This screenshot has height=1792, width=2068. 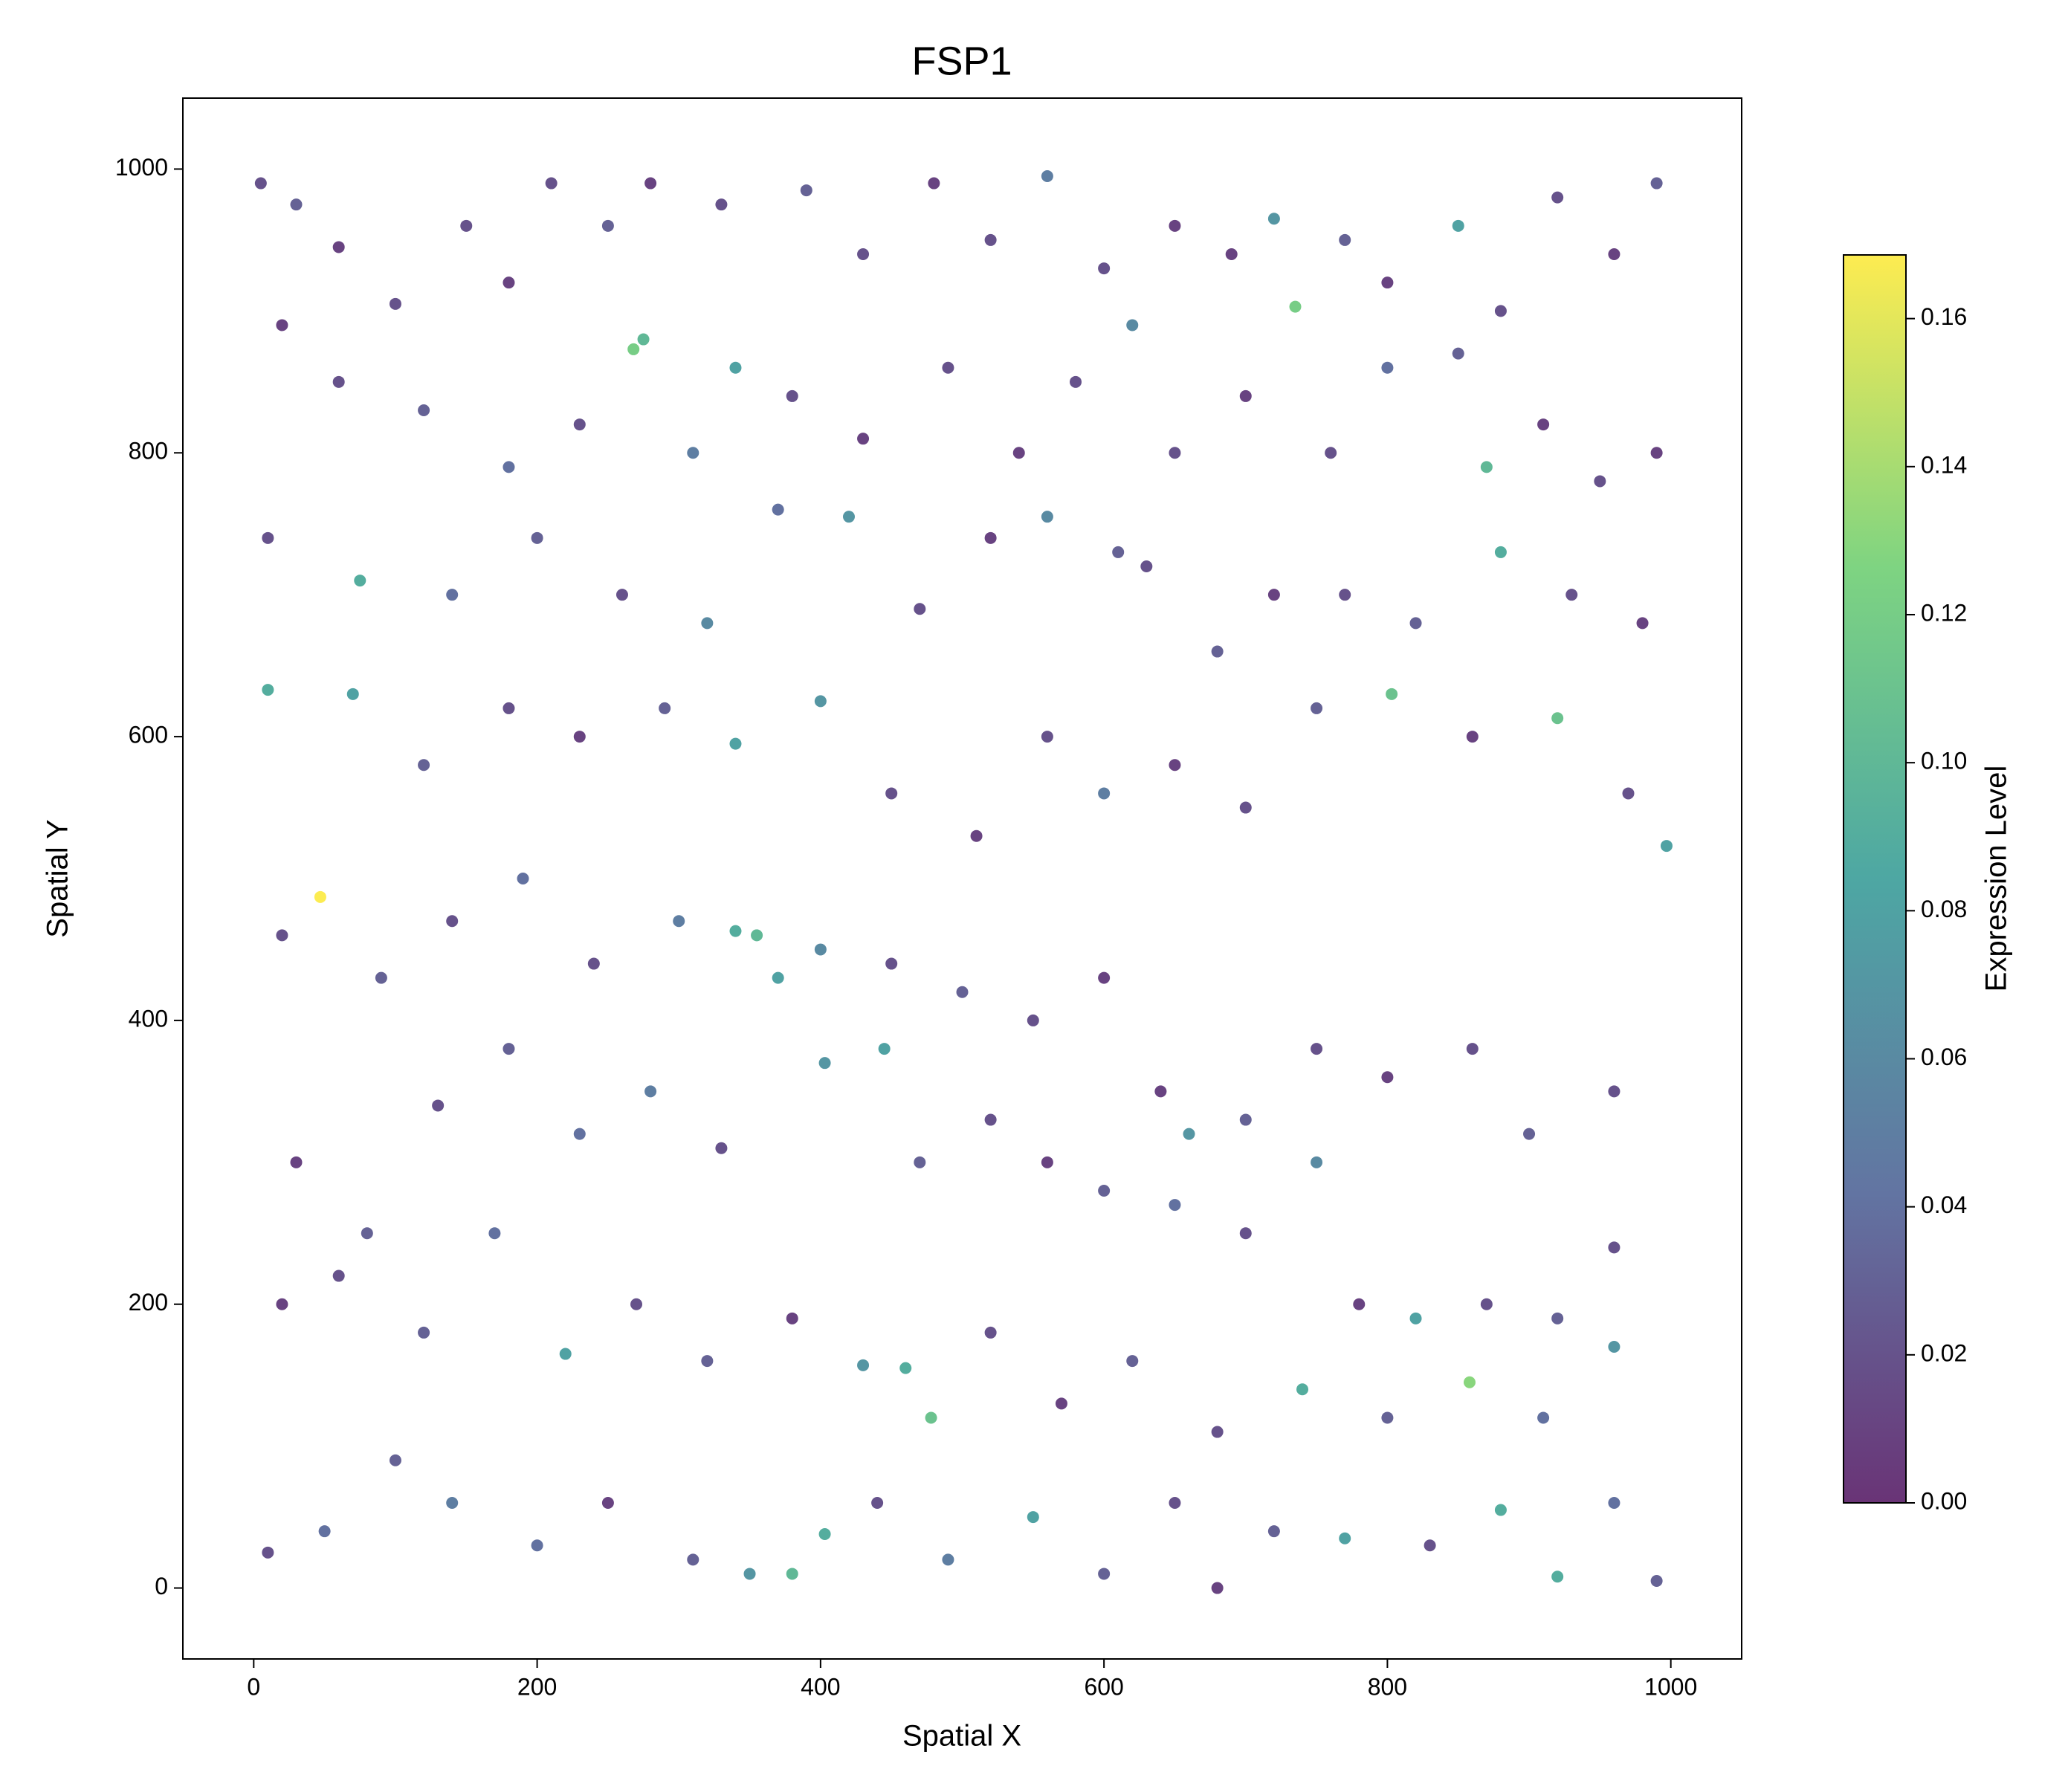 What do you see at coordinates (961, 1737) in the screenshot?
I see `x-axis-label: Spatial X` at bounding box center [961, 1737].